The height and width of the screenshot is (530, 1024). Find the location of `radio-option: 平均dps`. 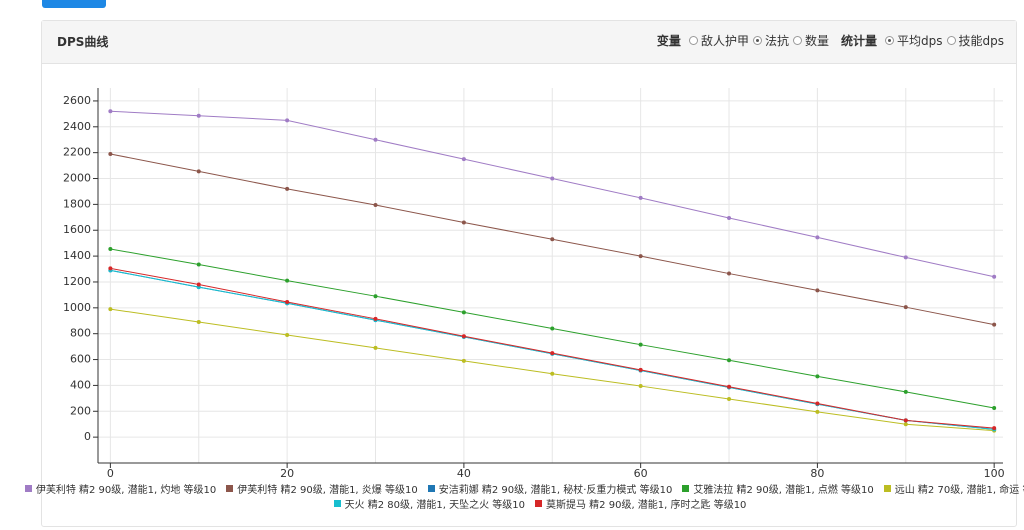

radio-option: 平均dps is located at coordinates (914, 40).